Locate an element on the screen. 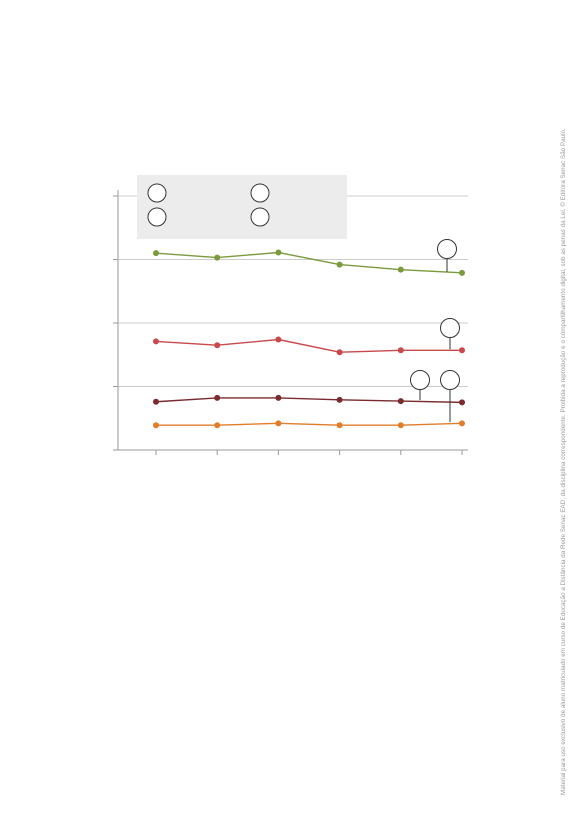  legend-box is located at coordinates (242, 207).